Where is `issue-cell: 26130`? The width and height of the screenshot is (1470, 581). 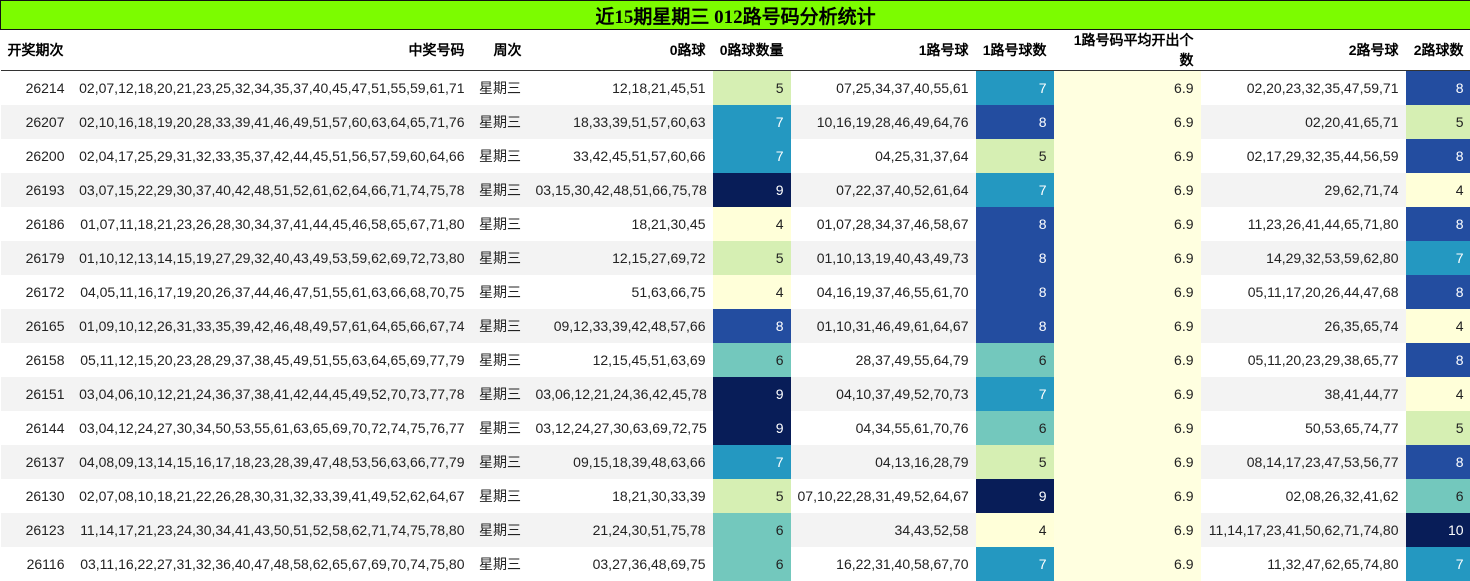
issue-cell: 26130 is located at coordinates (36, 496).